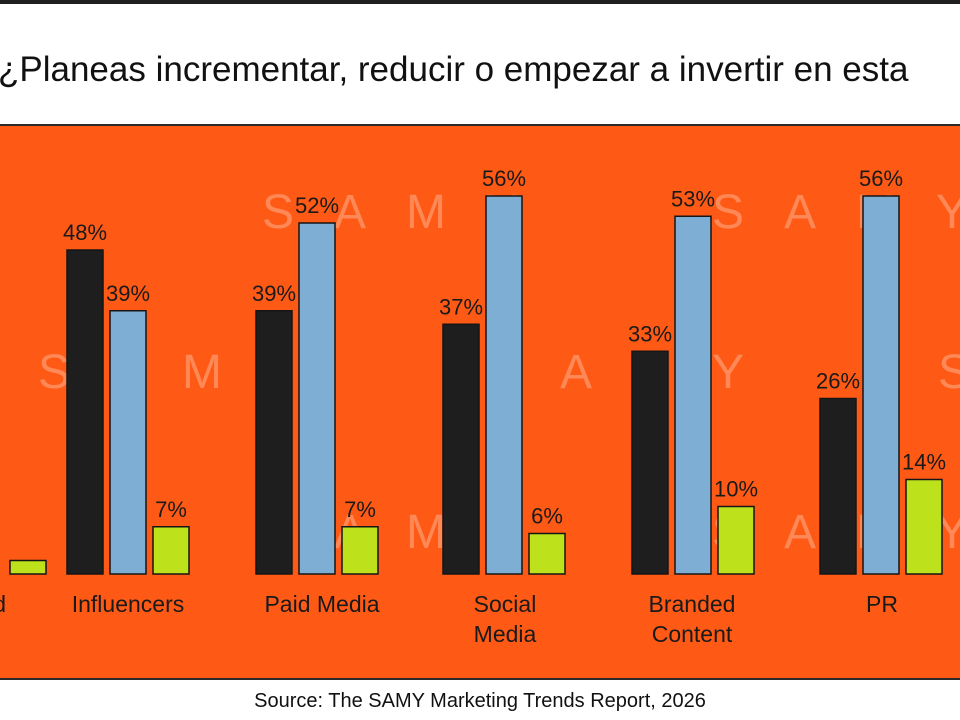  I want to click on data-label: 33%, so click(650, 333).